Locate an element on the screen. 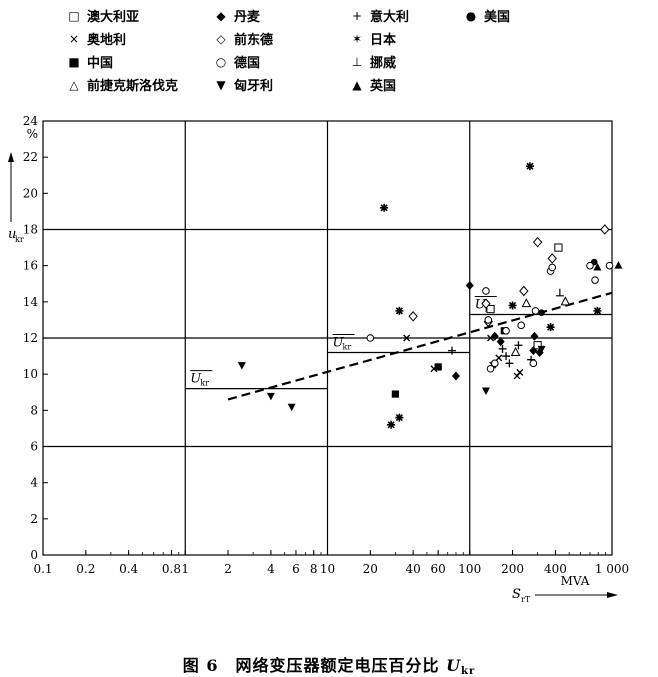  y-tick-label: 6 is located at coordinates (34, 447).